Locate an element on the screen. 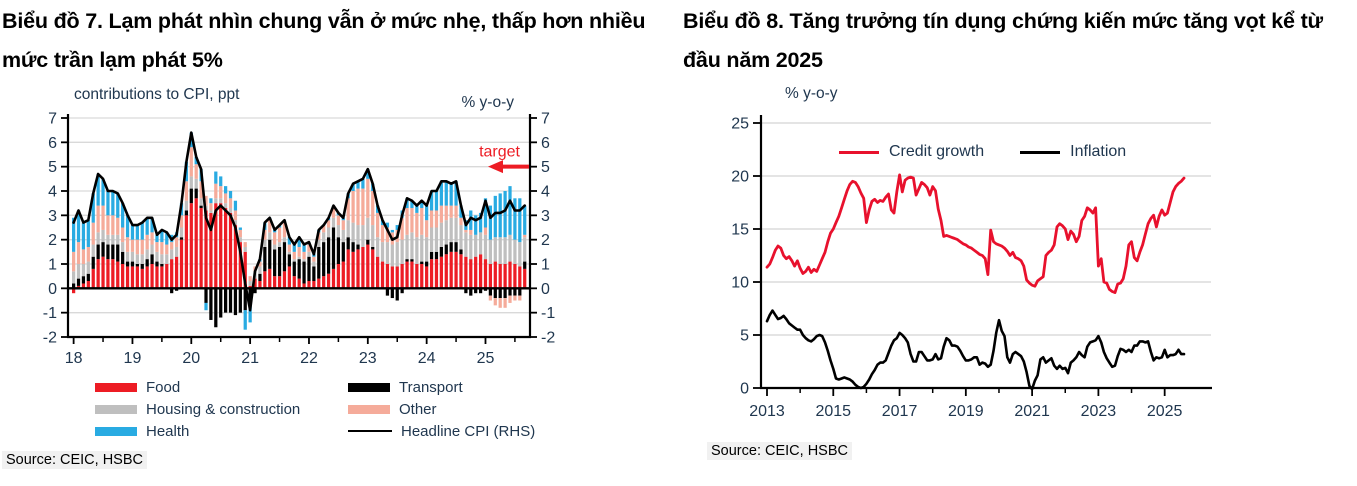 Image resolution: width=1357 pixels, height=486 pixels. svg-text: 19 is located at coordinates (133, 358).